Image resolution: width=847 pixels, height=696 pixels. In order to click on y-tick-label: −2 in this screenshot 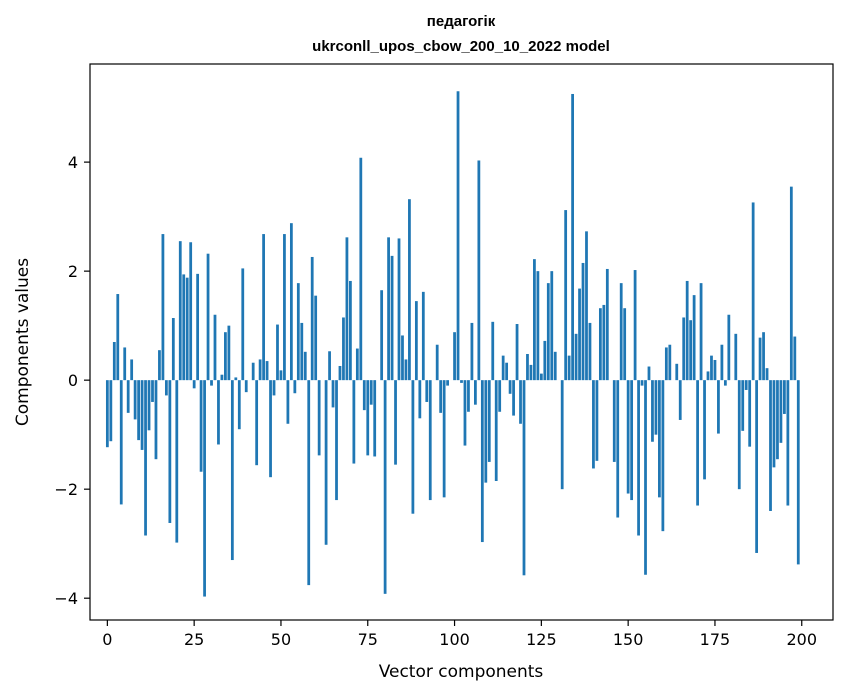, I will do `click(66, 489)`.